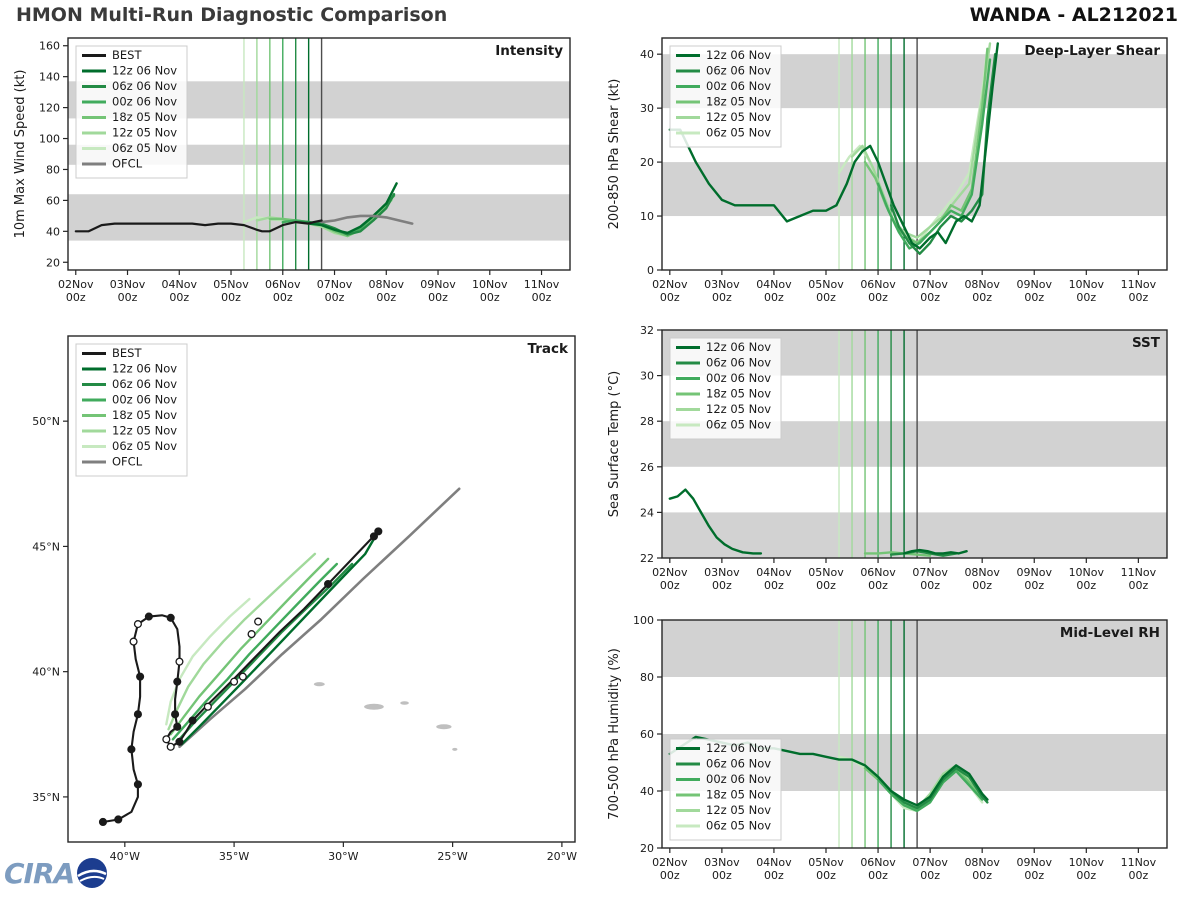  Describe the element at coordinates (49, 77) in the screenshot. I see `svg-text: 140` at that location.